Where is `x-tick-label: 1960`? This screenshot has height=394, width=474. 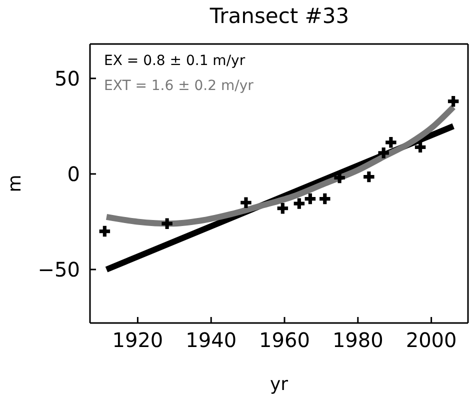 x-tick-label: 1960 is located at coordinates (284, 340).